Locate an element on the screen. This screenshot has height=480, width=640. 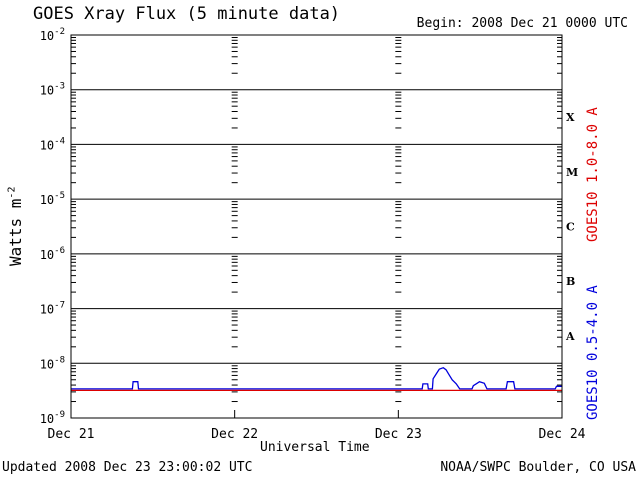
x-tick-labels: Dec 21 Dec 22 Dec 23 Dec 24 is located at coordinates (317, 426).